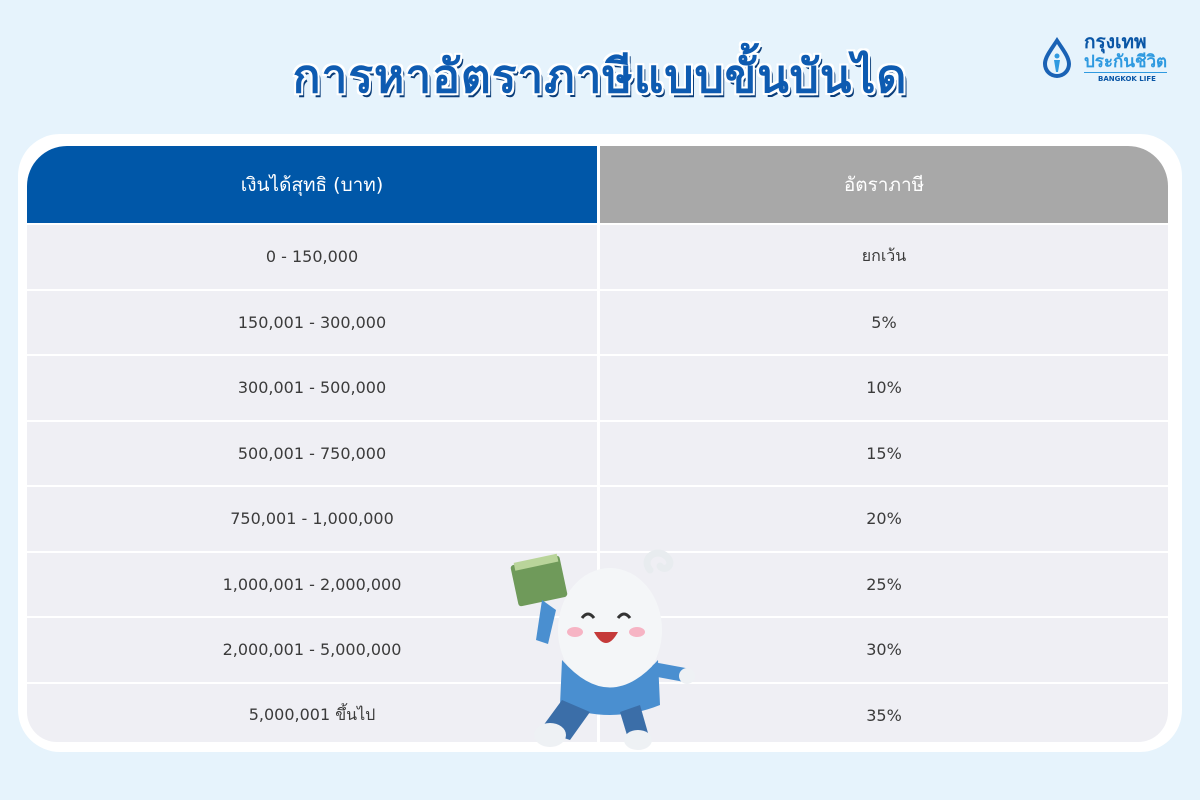 The width and height of the screenshot is (1200, 800). I want to click on cell-rate: 10%, so click(884, 388).